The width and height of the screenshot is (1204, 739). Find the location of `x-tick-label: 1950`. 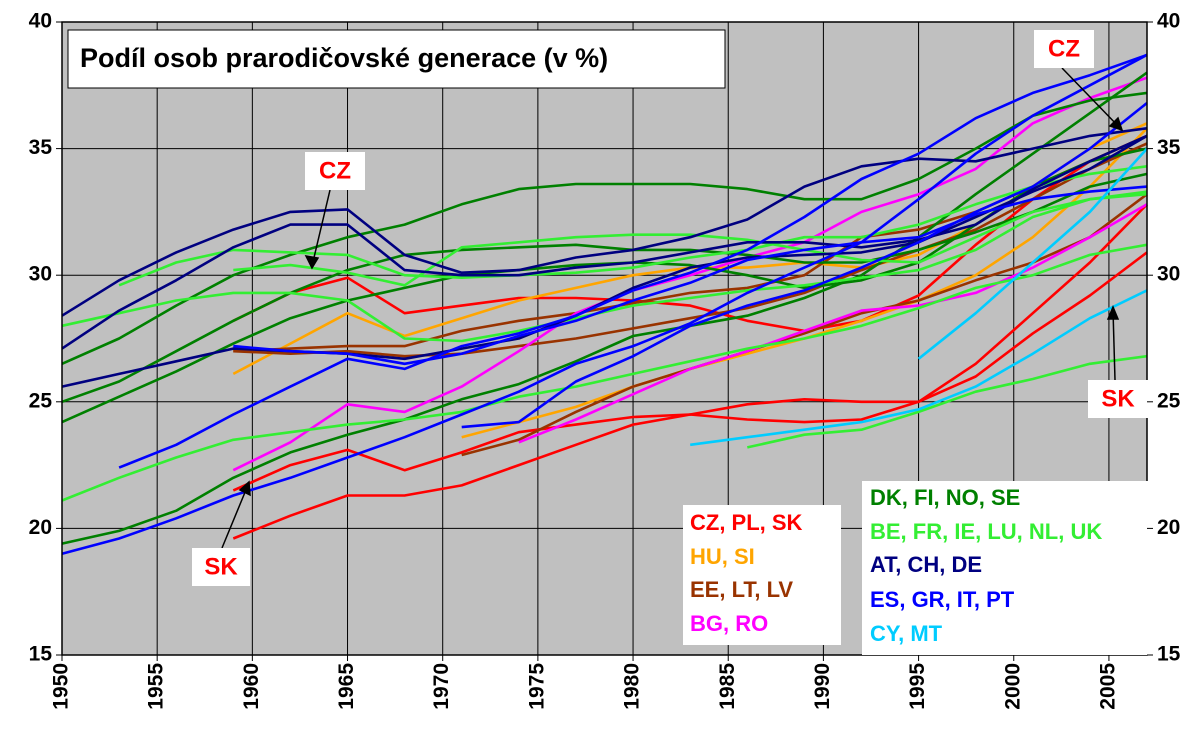

x-tick-label: 1950 is located at coordinates (61, 686).